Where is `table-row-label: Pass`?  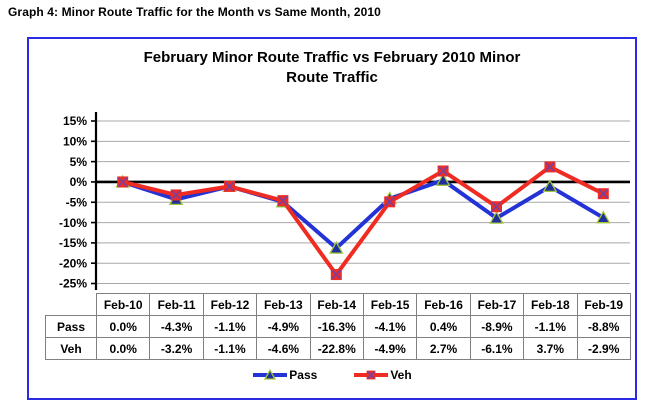 table-row-label: Pass is located at coordinates (71, 326).